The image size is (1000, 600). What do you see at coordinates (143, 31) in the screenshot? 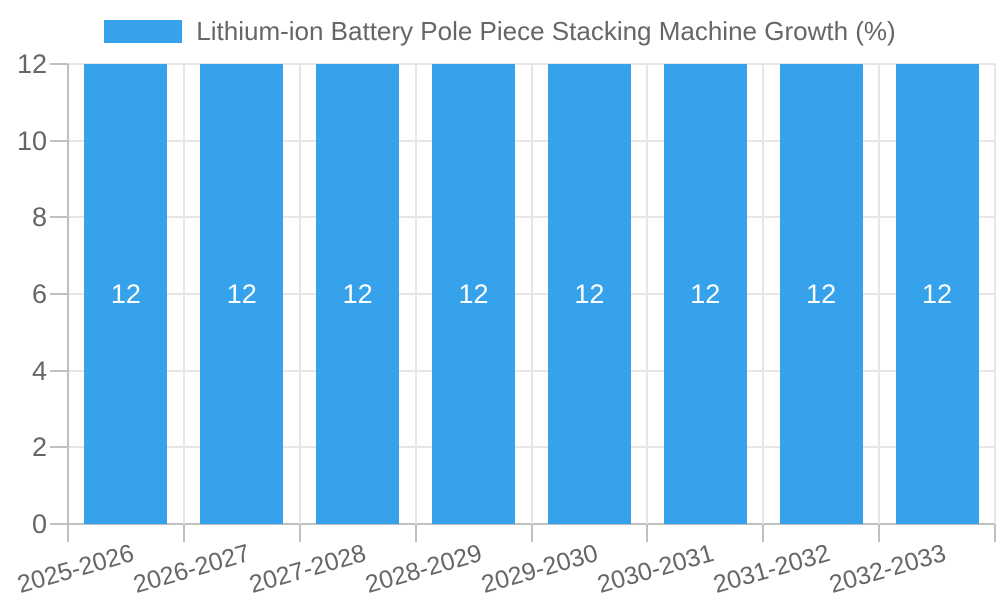
I see `legend-swatch` at bounding box center [143, 31].